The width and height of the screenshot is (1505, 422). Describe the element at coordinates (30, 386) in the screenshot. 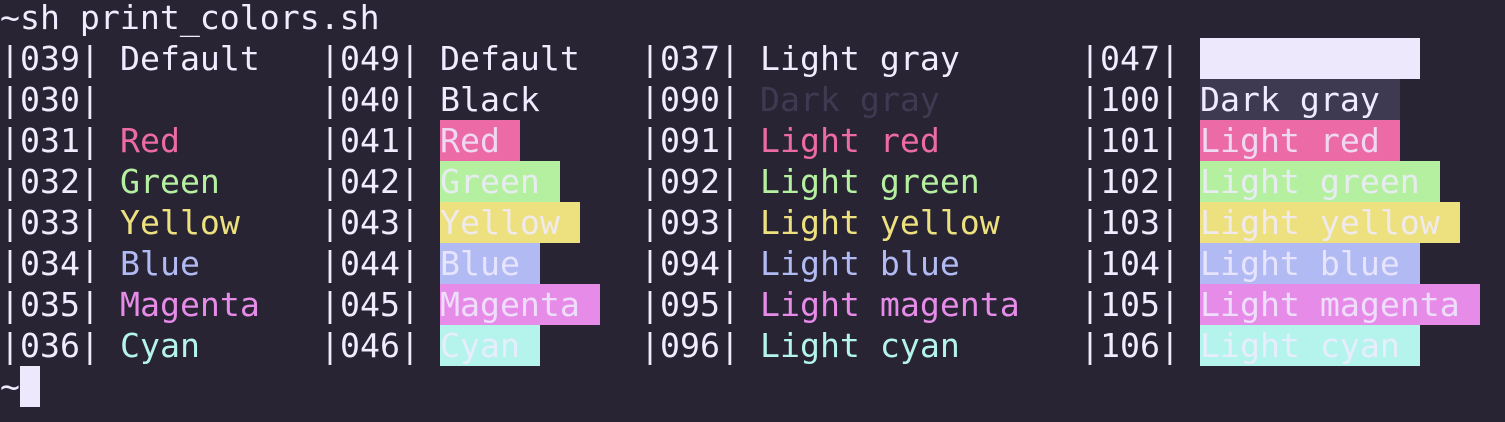

I see `cursor` at that location.